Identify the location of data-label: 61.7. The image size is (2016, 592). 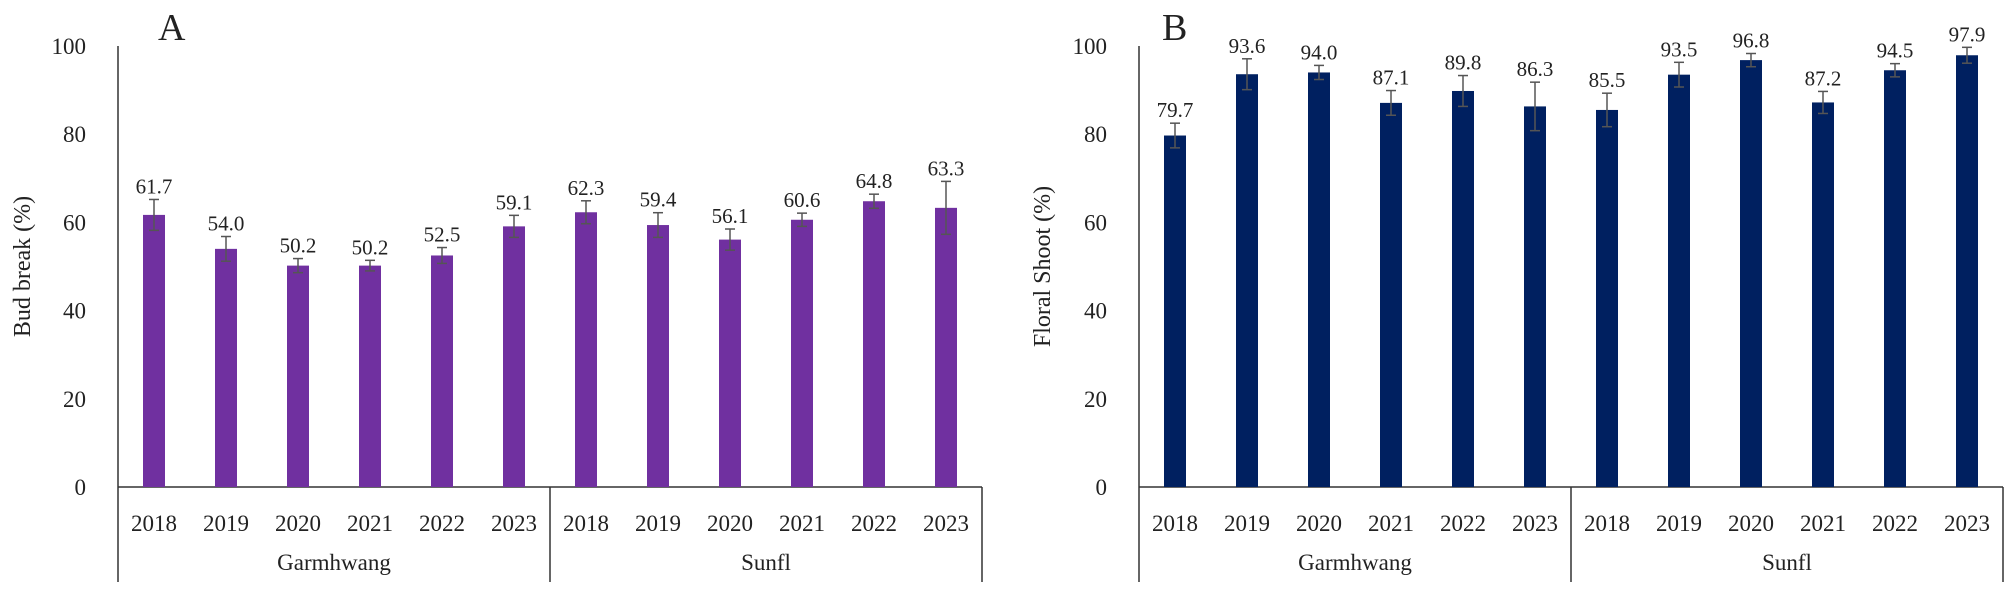
(154, 186).